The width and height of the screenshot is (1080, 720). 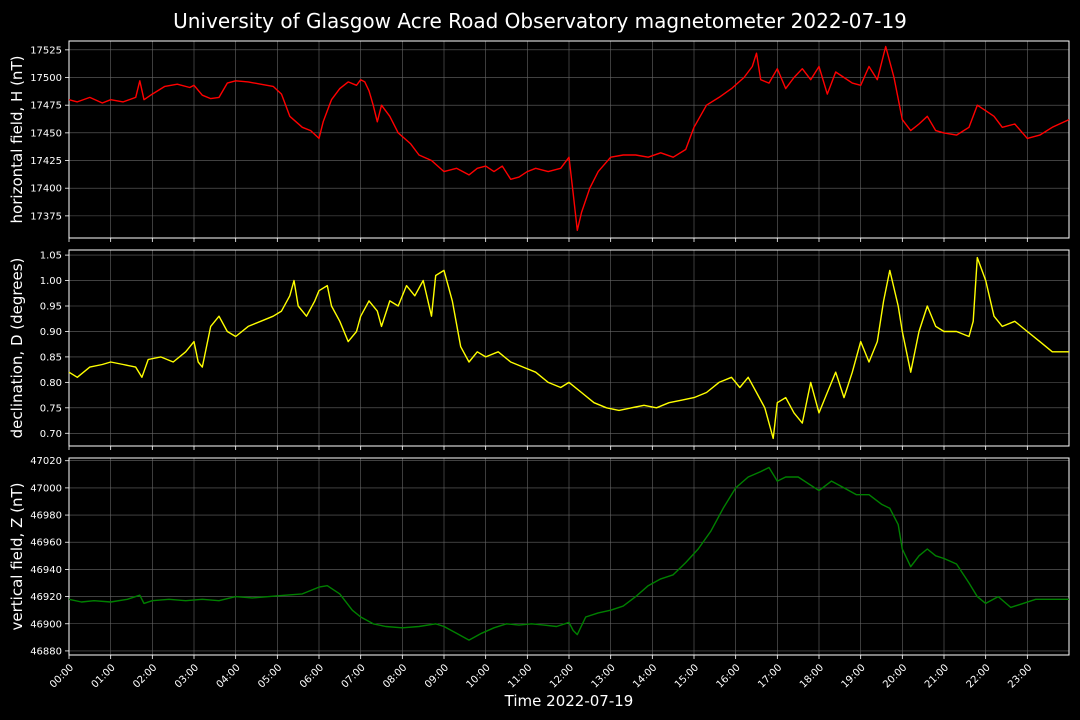 I want to click on x-tick-label: 16:00, so click(x=729, y=676).